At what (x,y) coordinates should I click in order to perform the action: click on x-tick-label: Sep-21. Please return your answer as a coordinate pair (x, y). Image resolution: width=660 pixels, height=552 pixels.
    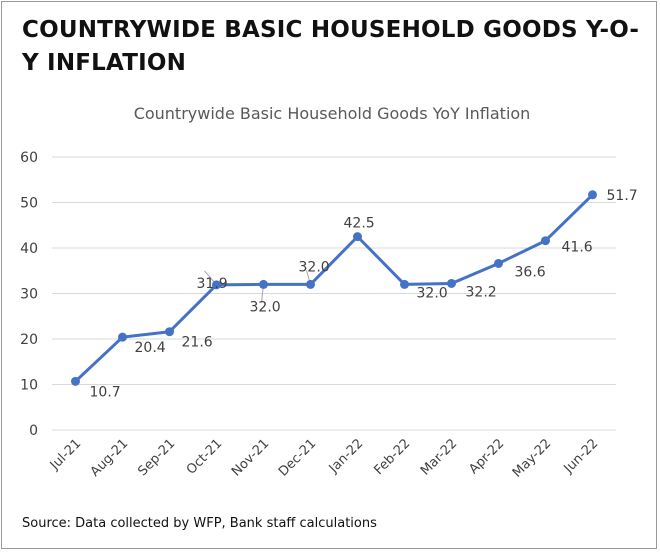
    Looking at the image, I should click on (156, 457).